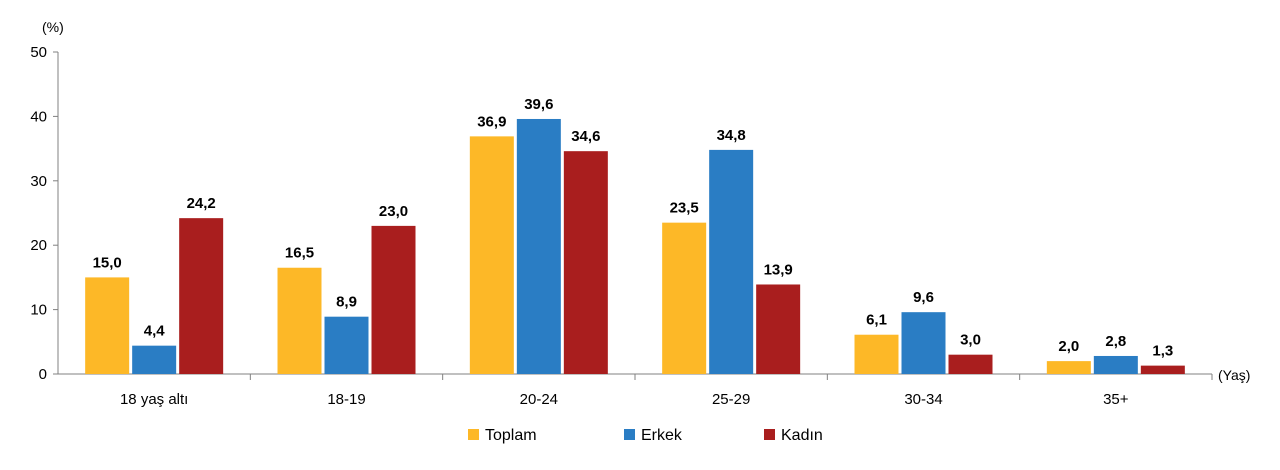 This screenshot has height=470, width=1280. What do you see at coordinates (38, 116) in the screenshot?
I see `y-tick-label: 40` at bounding box center [38, 116].